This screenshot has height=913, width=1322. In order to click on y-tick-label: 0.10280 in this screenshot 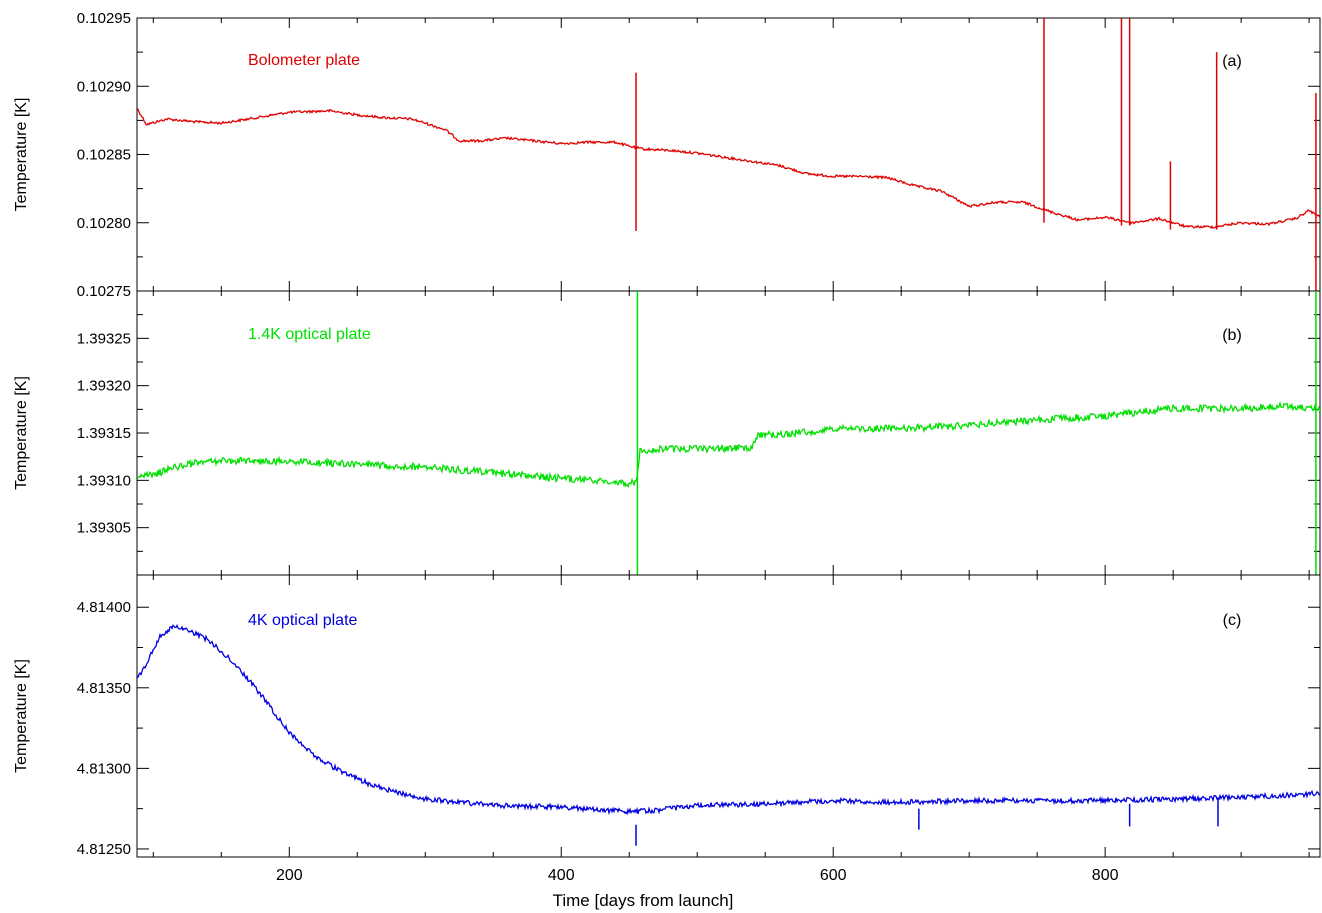, I will do `click(104, 223)`.